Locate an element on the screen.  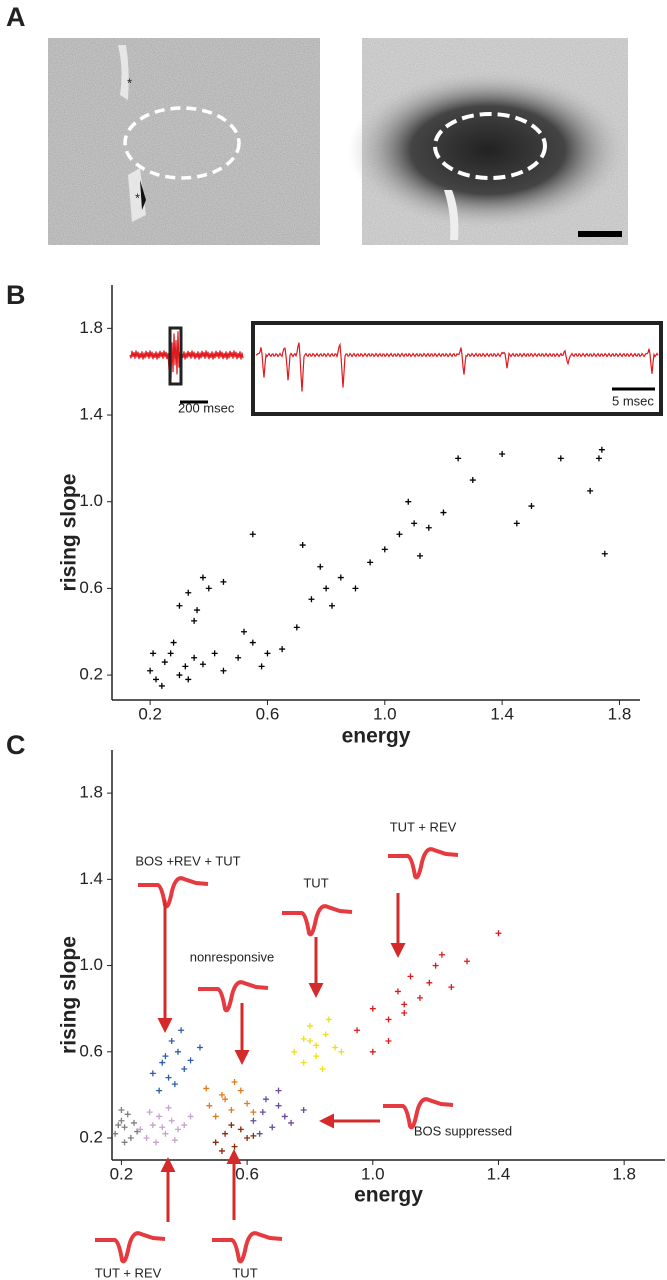
panel-label: C is located at coordinates (16, 745).